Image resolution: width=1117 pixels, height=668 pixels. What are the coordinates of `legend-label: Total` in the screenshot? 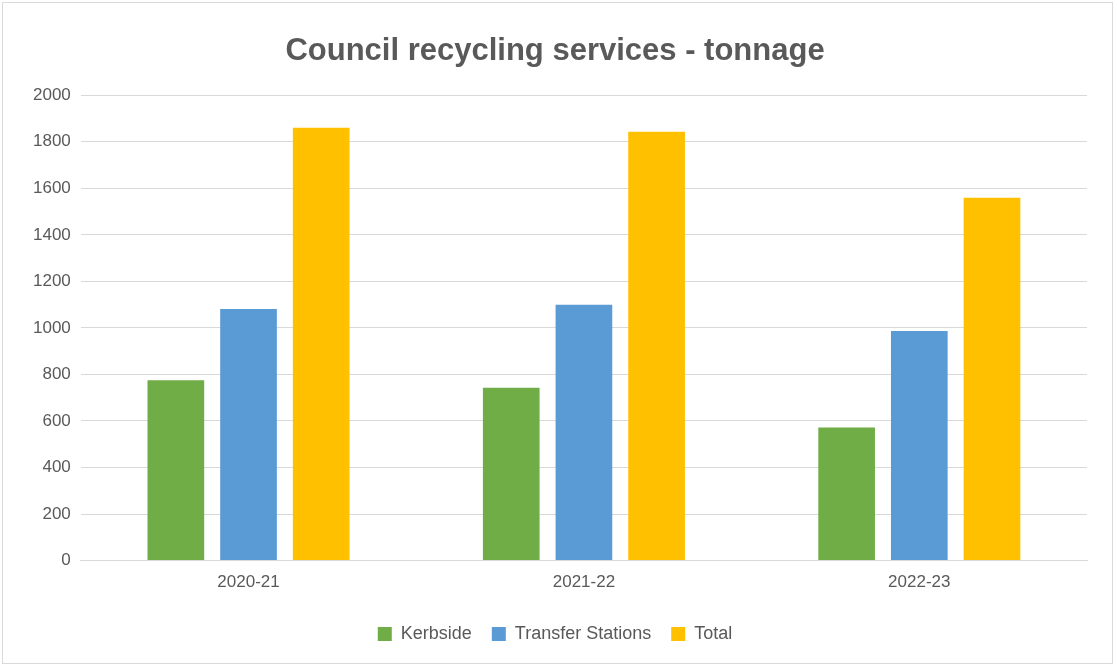 It's located at (713, 632).